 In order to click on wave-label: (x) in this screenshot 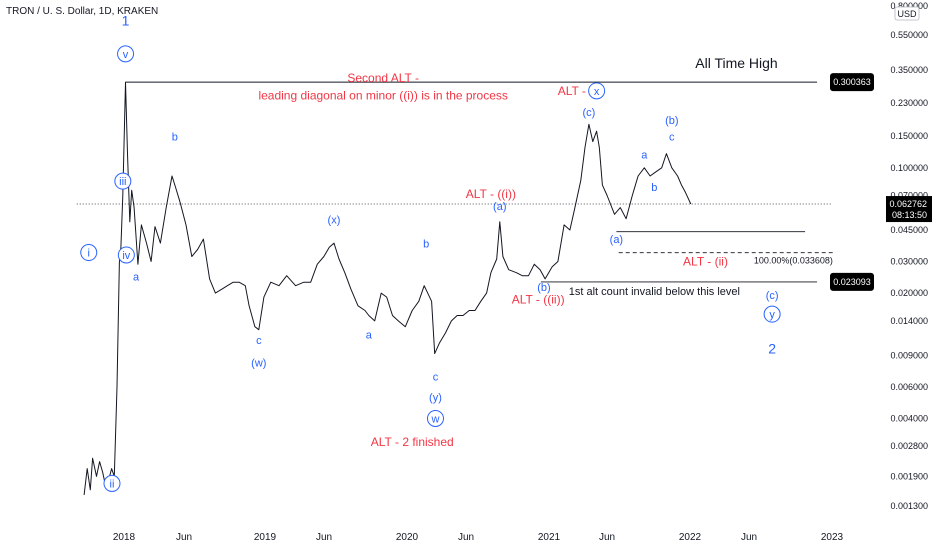, I will do `click(334, 220)`.